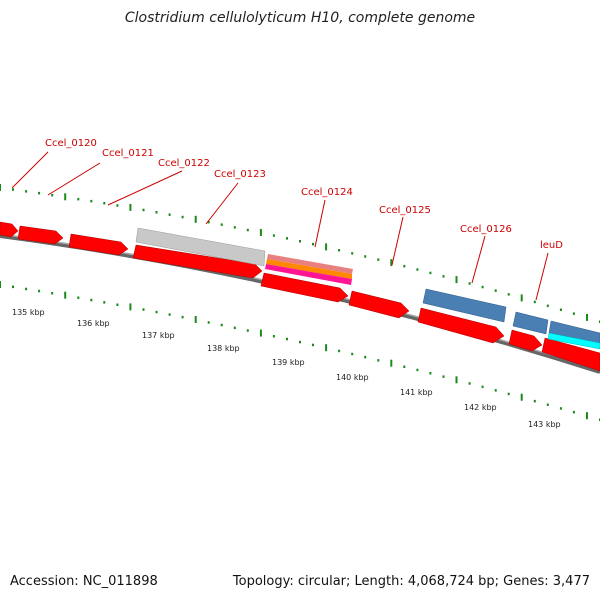 The width and height of the screenshot is (600, 600). What do you see at coordinates (416, 392) in the screenshot?
I see `kbp-label-141: 141 kbp` at bounding box center [416, 392].